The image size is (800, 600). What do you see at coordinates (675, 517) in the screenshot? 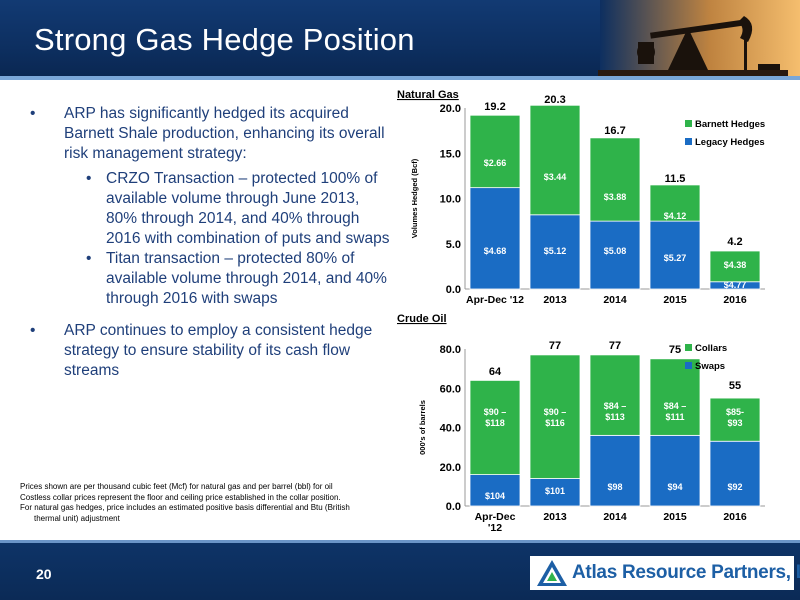
I see `x-tick-label: 2015` at bounding box center [675, 517].